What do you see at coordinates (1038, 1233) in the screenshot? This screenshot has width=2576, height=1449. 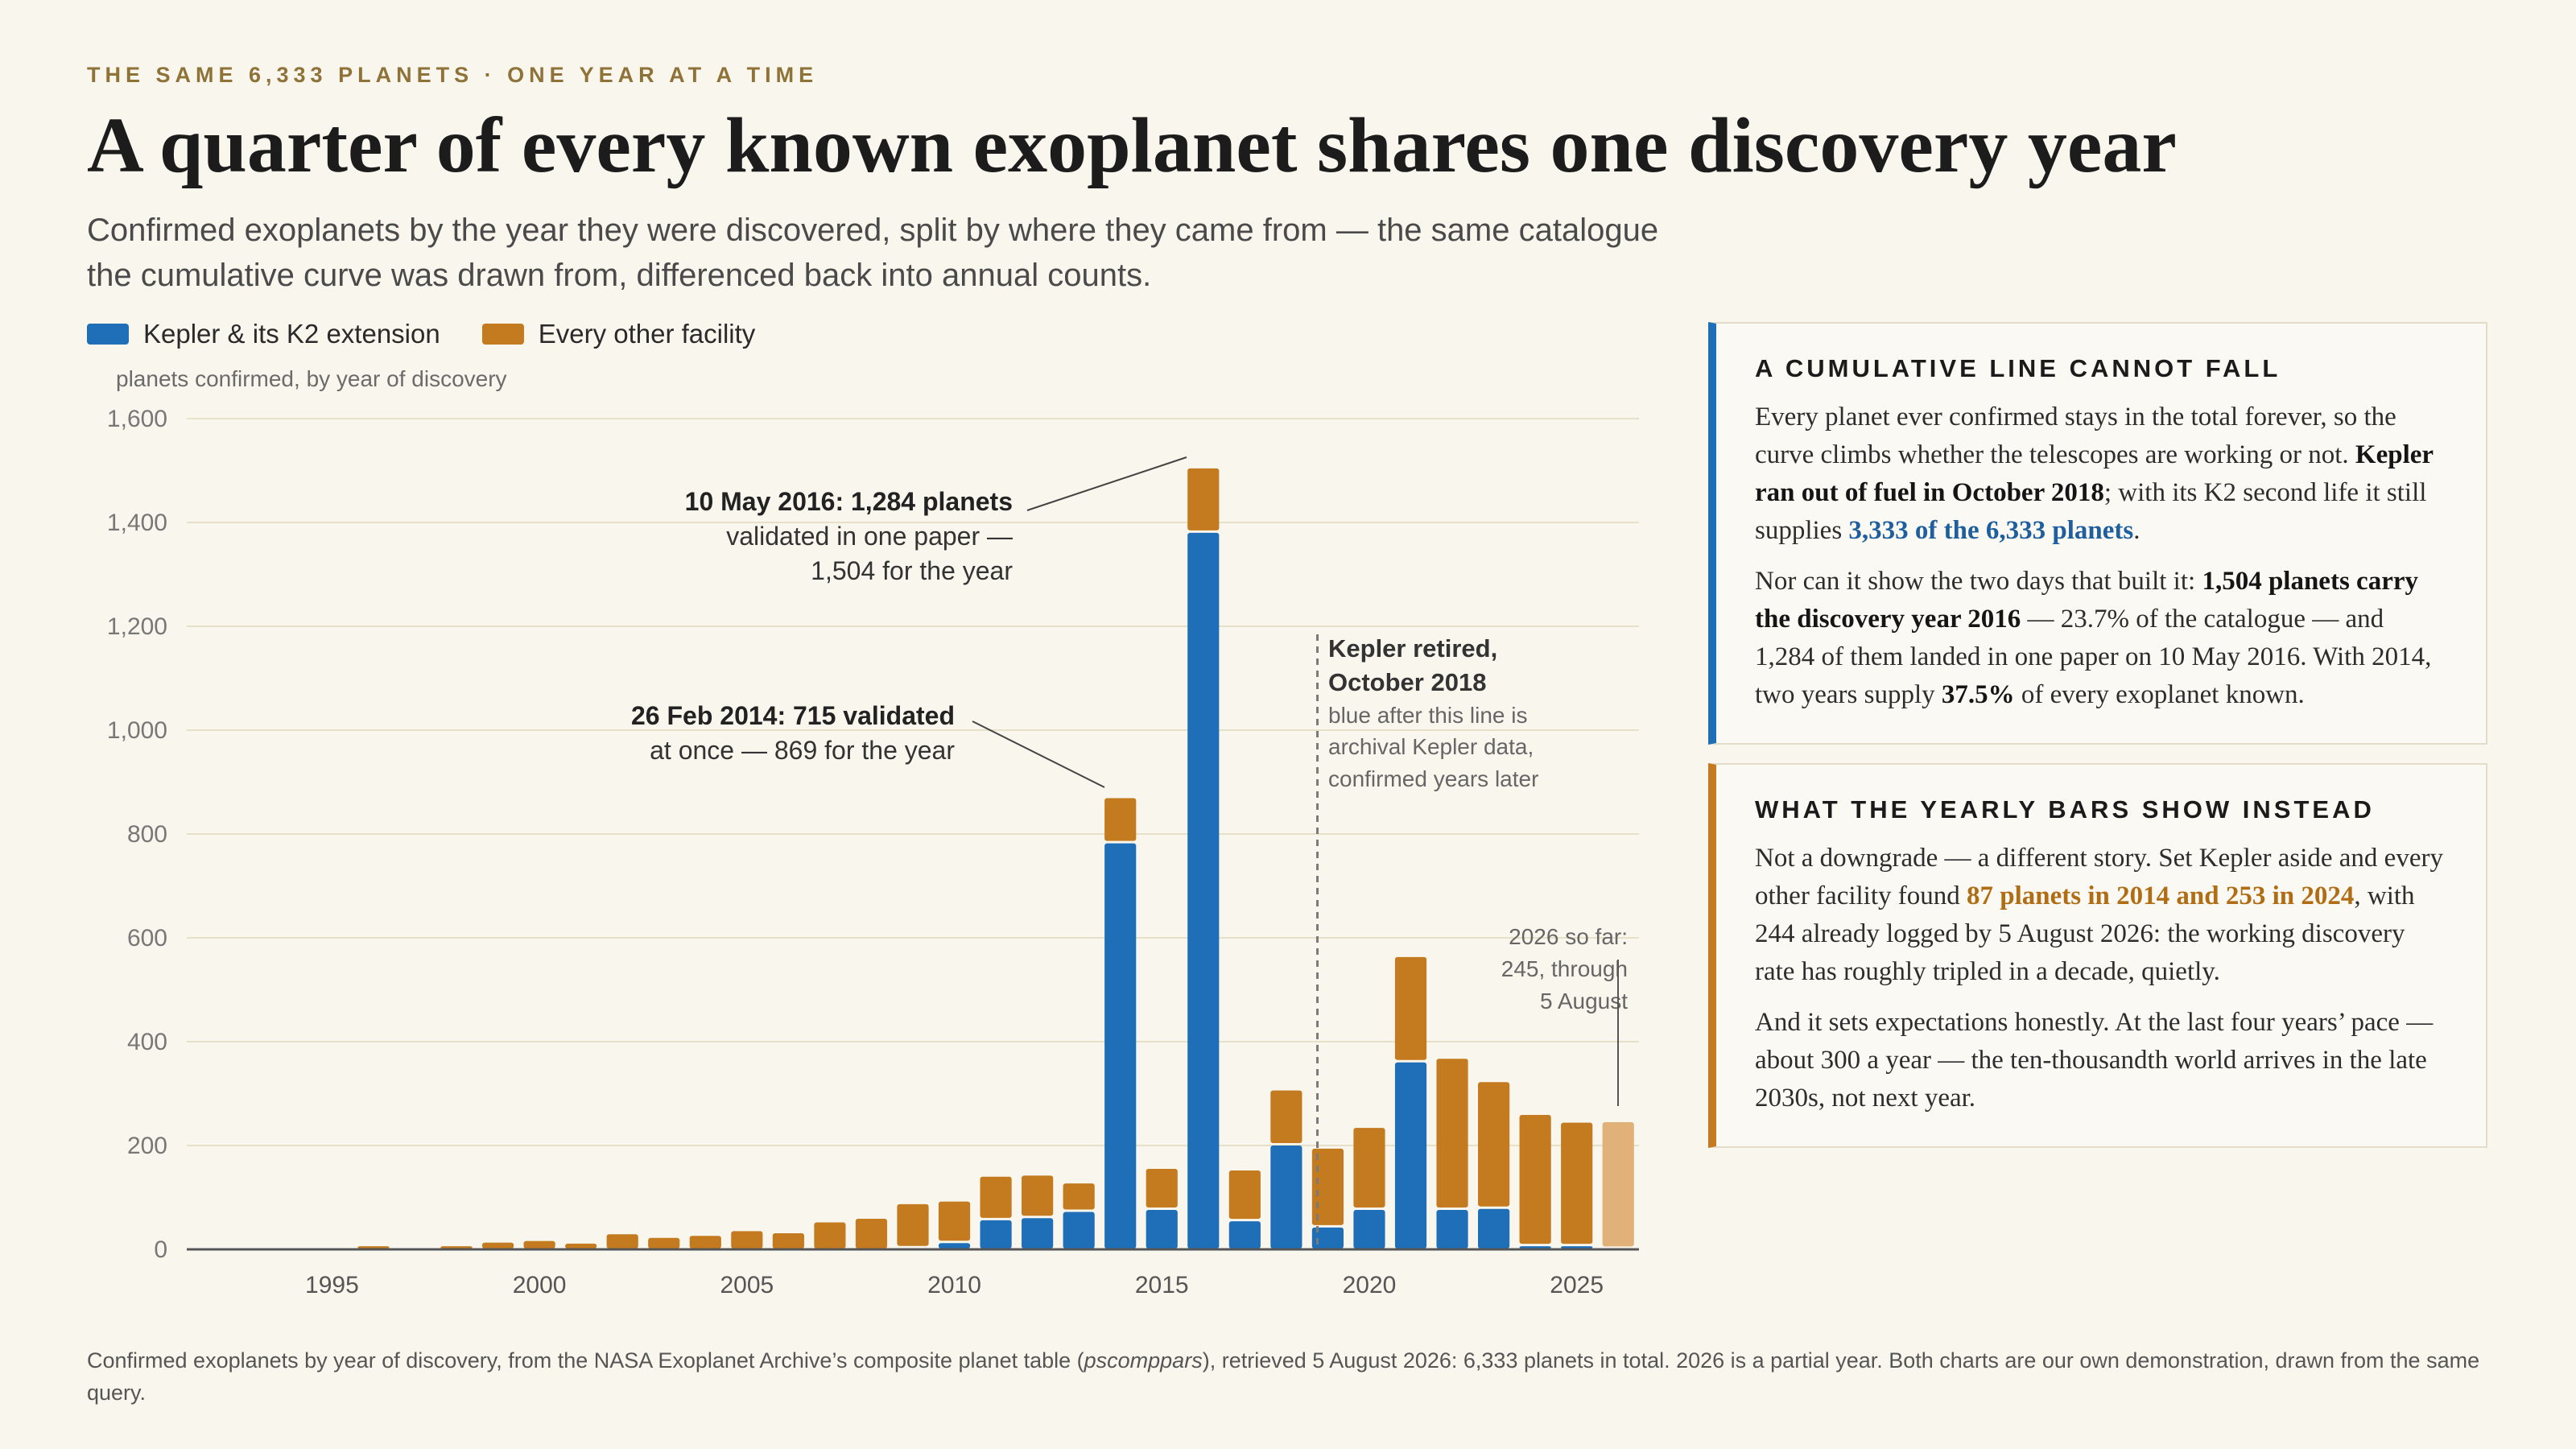 I see `bar-kepler-2012` at bounding box center [1038, 1233].